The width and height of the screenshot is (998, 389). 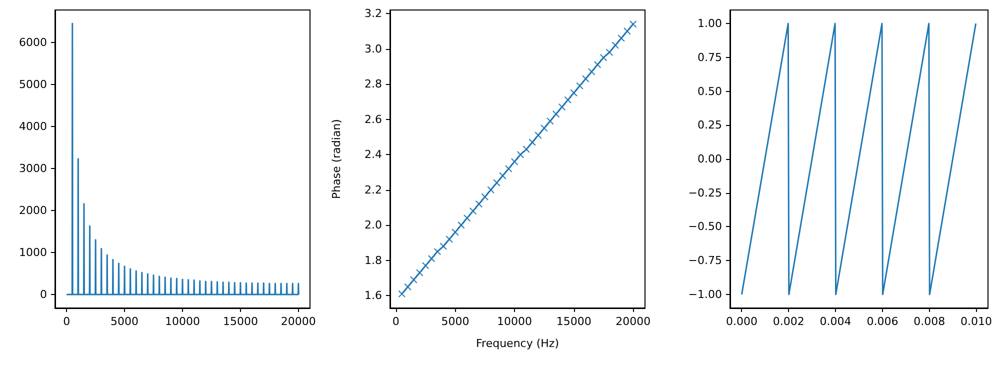 I want to click on y-axis-title: Phase (radian), so click(x=336, y=159).